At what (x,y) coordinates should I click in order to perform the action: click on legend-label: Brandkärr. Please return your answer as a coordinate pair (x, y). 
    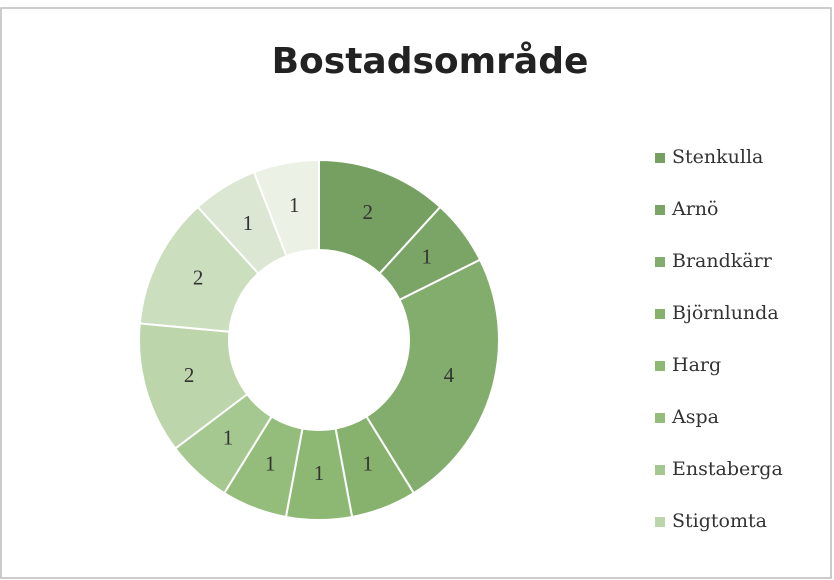
    Looking at the image, I should click on (722, 261).